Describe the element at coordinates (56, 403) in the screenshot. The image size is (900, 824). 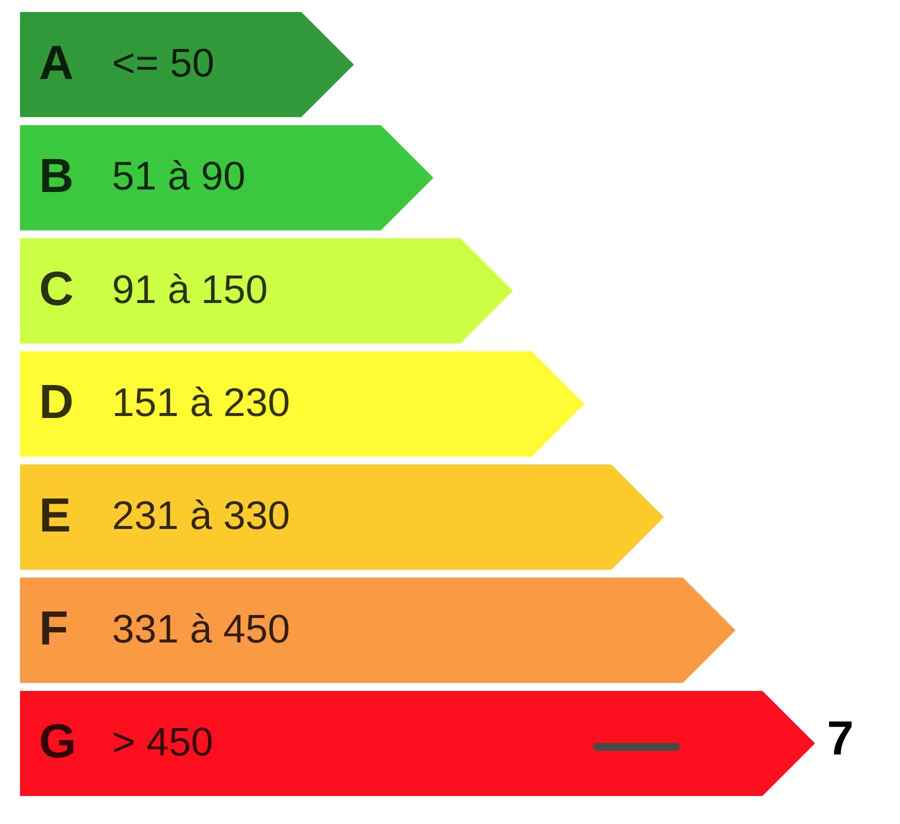
I see `y-tick-label: D` at that location.